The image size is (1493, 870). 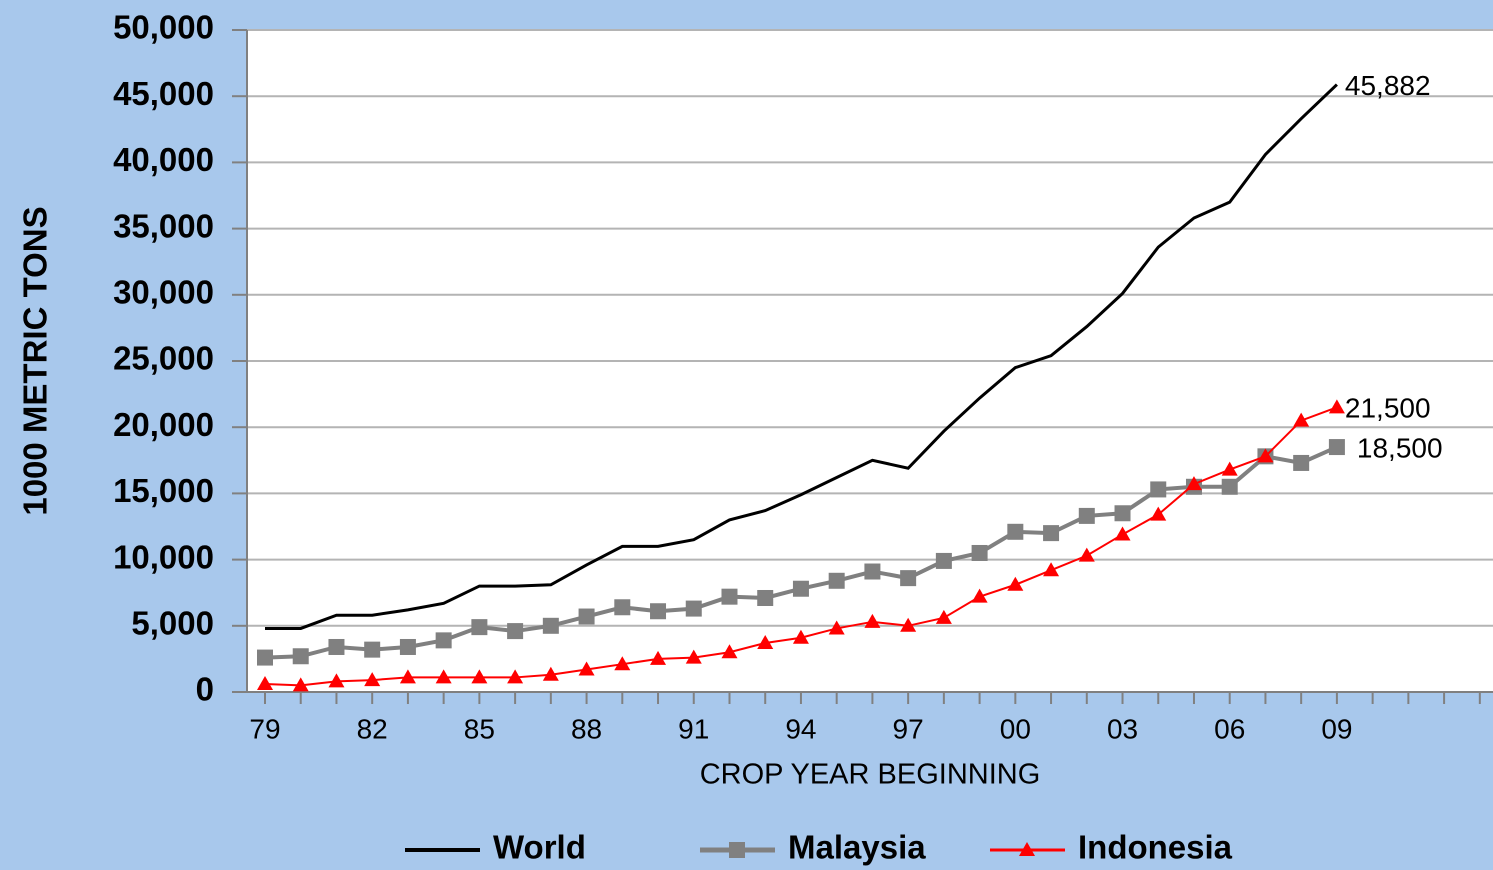 What do you see at coordinates (163, 93) in the screenshot?
I see `y-tick-label: 45,000` at bounding box center [163, 93].